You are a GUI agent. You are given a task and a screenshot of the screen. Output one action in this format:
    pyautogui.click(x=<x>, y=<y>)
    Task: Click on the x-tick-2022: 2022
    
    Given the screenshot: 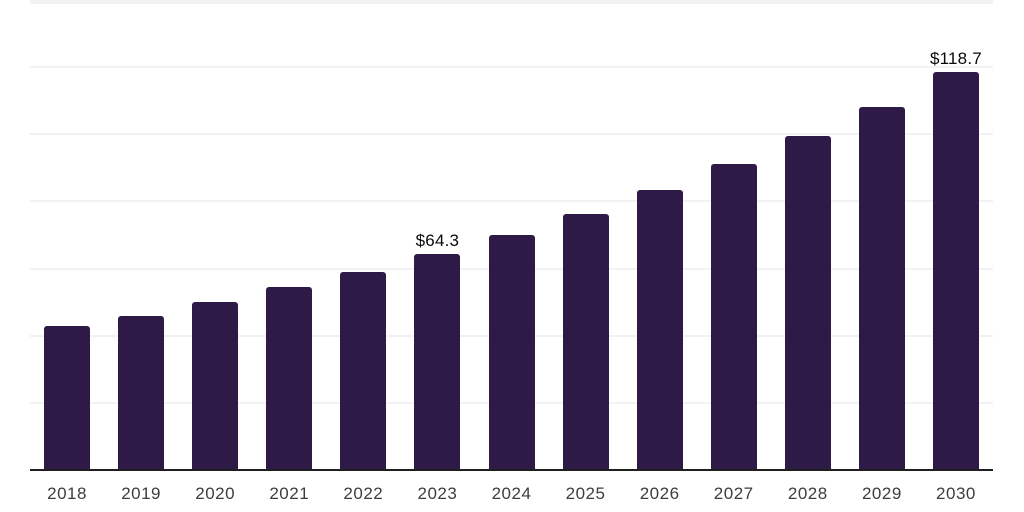 What is the action you would take?
    pyautogui.click(x=363, y=493)
    